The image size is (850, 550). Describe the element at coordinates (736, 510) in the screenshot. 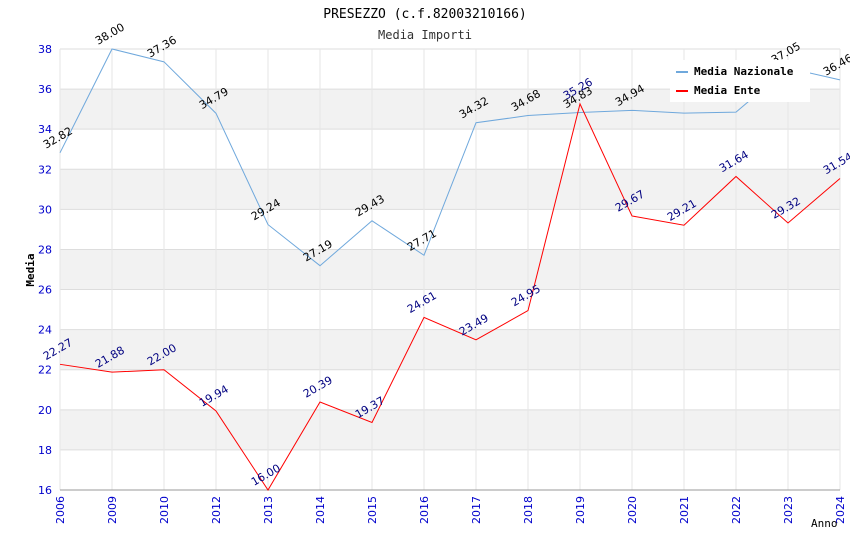

I see `x-tick-label: 2022` at that location.